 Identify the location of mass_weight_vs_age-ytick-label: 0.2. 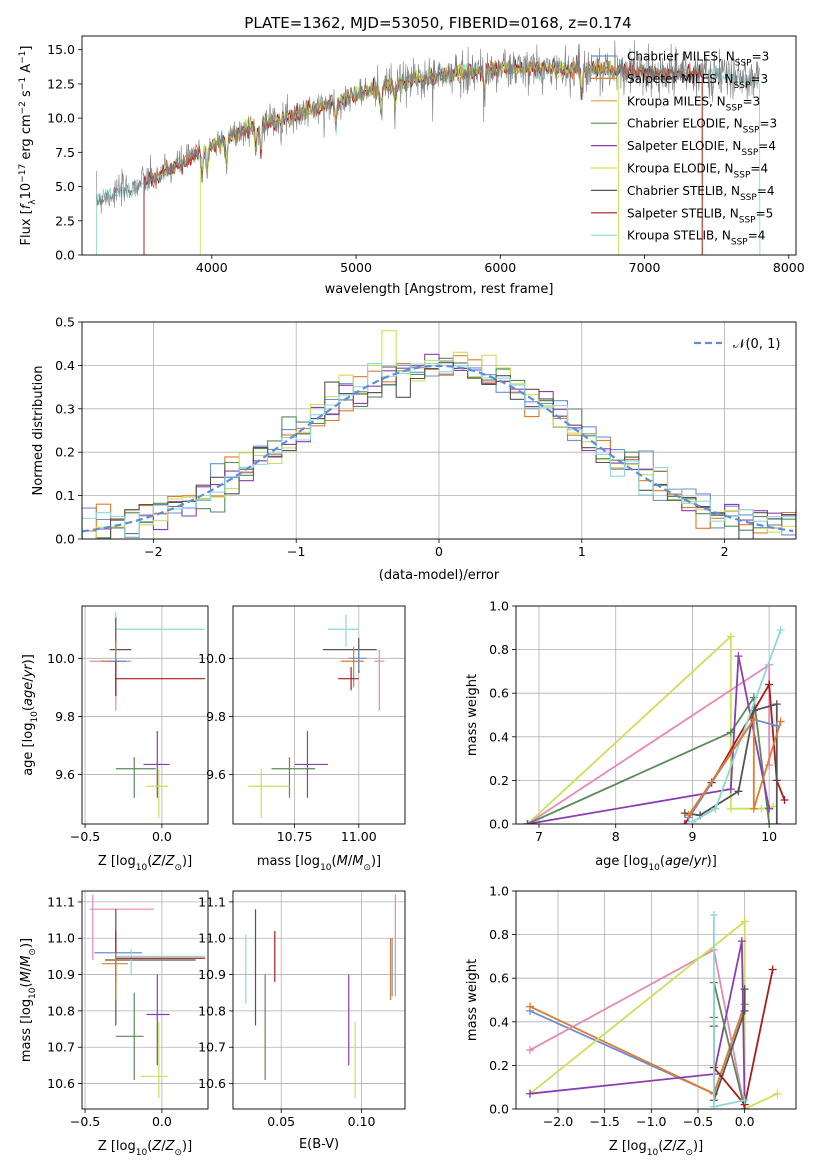
(499, 780).